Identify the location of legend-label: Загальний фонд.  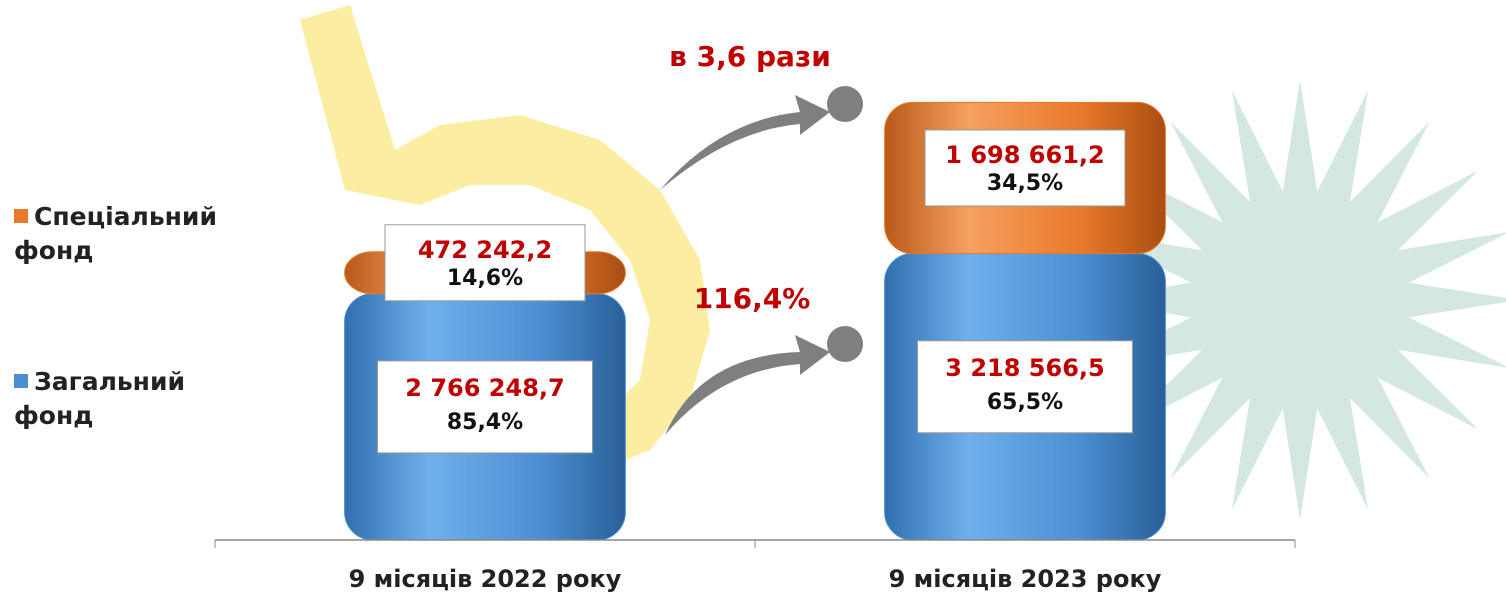
(99, 398).